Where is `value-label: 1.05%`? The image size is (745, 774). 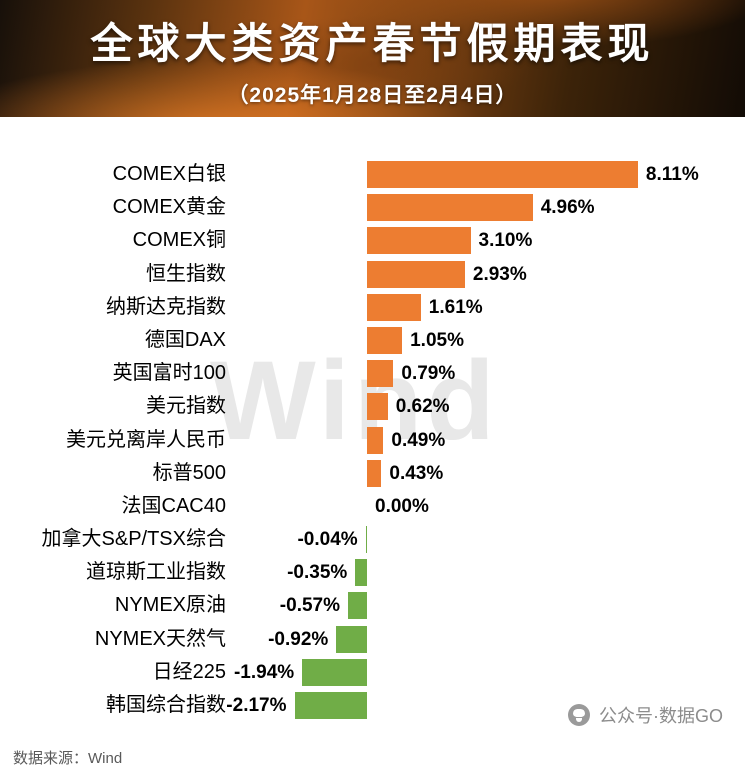 value-label: 1.05% is located at coordinates (437, 340).